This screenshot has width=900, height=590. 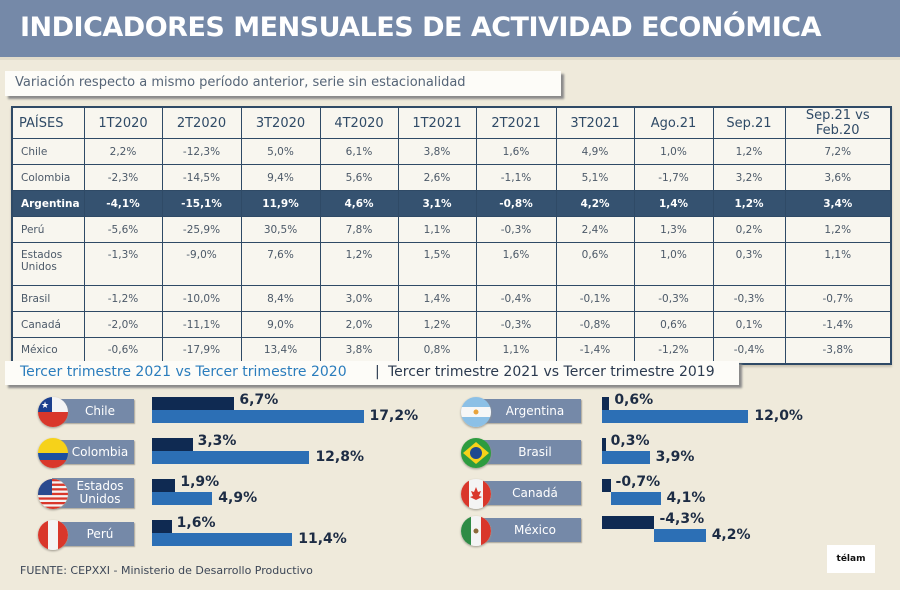 What do you see at coordinates (123, 298) in the screenshot?
I see `value-cell: -1,2%` at bounding box center [123, 298].